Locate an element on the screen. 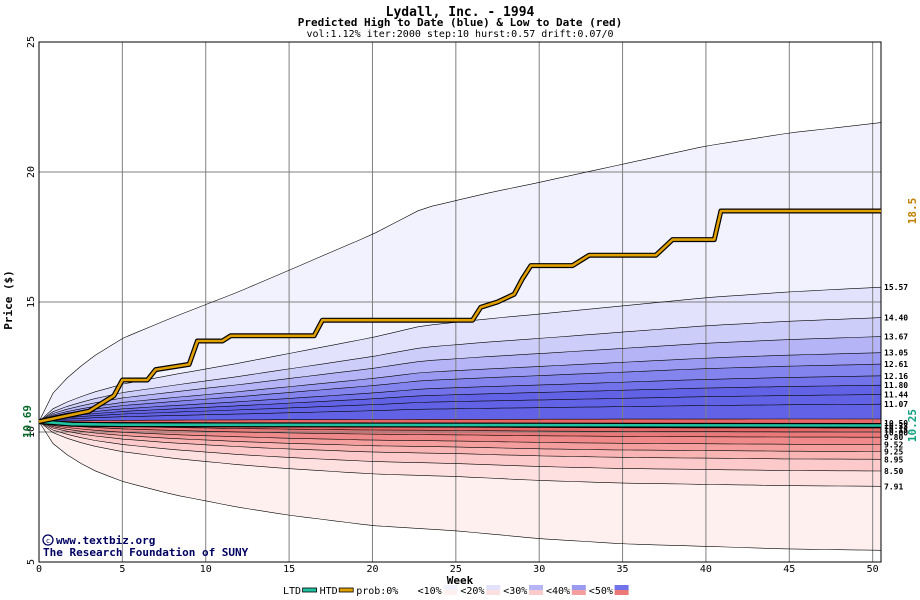 The height and width of the screenshot is (600, 920). legend-item: prob:0% is located at coordinates (385, 591).